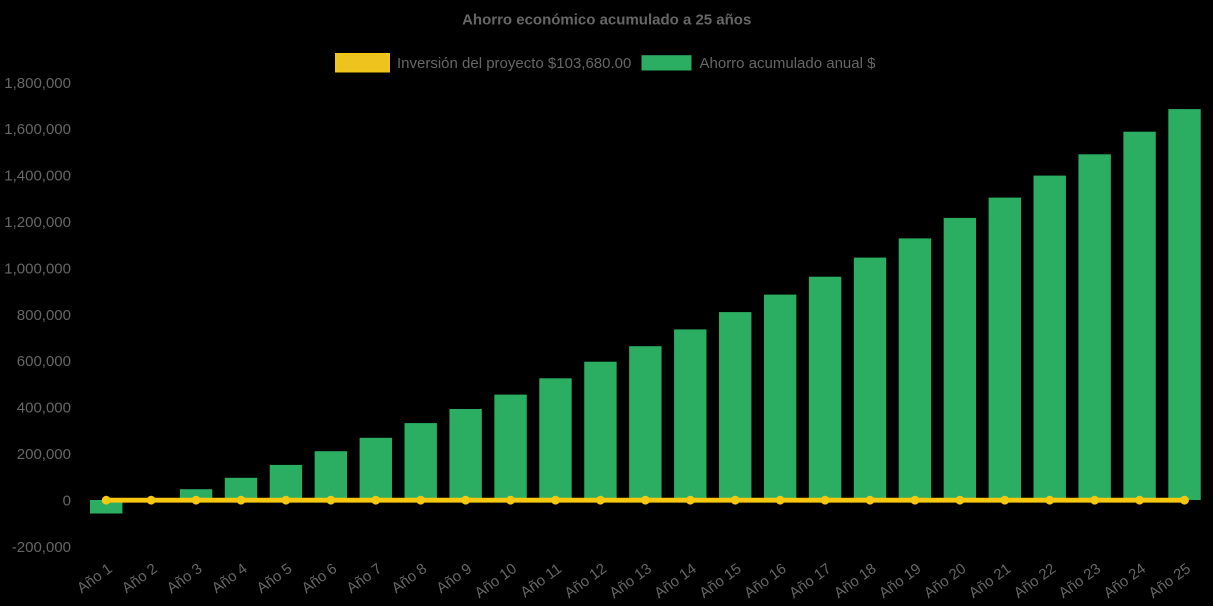 This screenshot has width=1213, height=606. I want to click on svg-text: Año 12, so click(585, 581).